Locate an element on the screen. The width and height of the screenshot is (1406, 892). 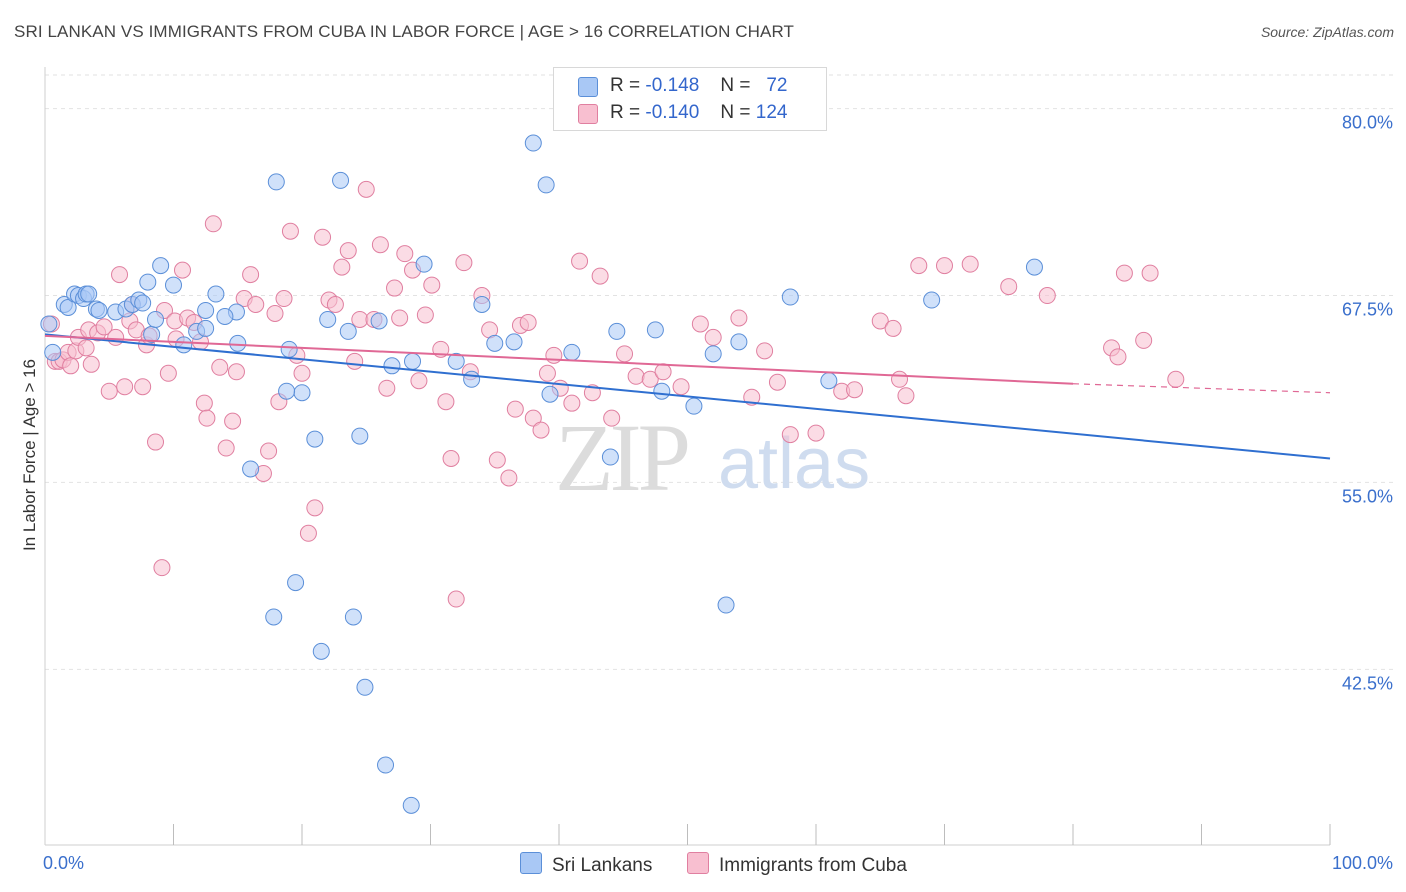
trend-line-cuba-extension is located at coordinates (1201, 388).